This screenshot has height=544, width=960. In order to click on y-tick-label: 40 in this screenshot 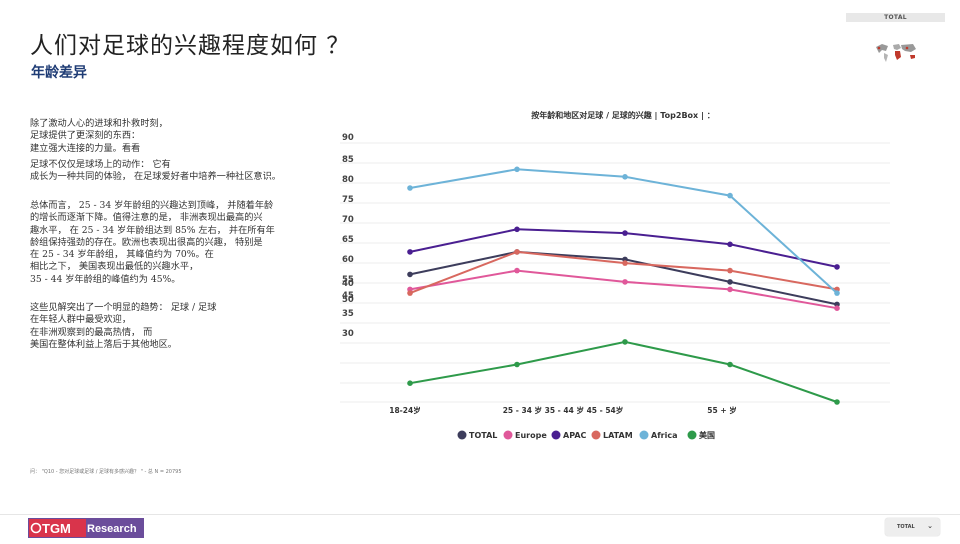, I will do `click(348, 284)`.